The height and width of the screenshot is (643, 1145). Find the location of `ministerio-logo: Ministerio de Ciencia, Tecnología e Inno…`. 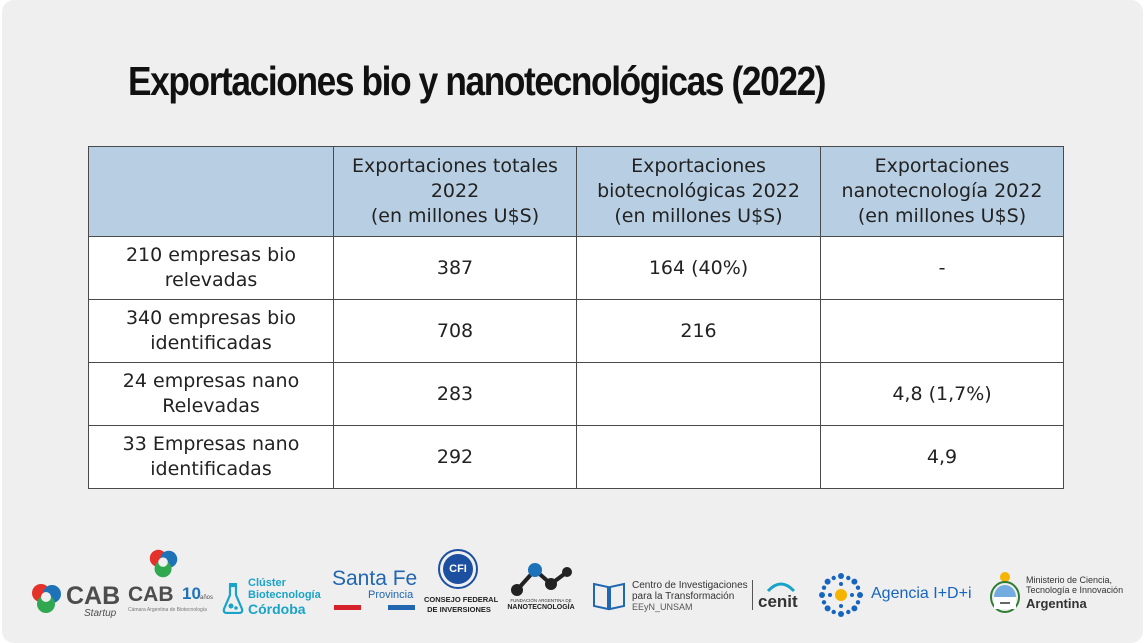

ministerio-logo: Ministerio de Ciencia, Tecnología e Inno… is located at coordinates (1063, 593).